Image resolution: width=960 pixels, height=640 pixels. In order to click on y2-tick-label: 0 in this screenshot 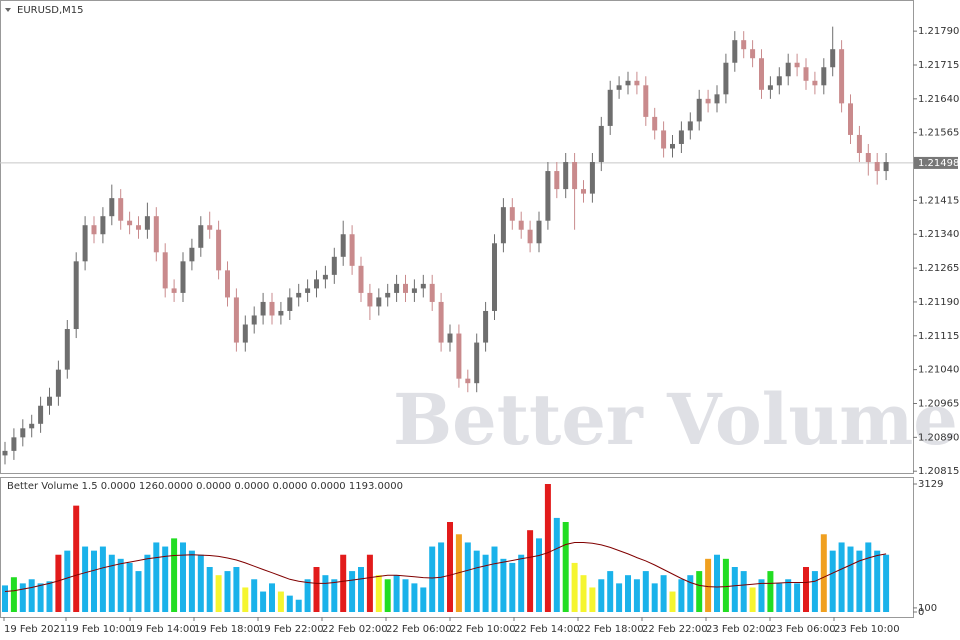, I will do `click(921, 612)`.